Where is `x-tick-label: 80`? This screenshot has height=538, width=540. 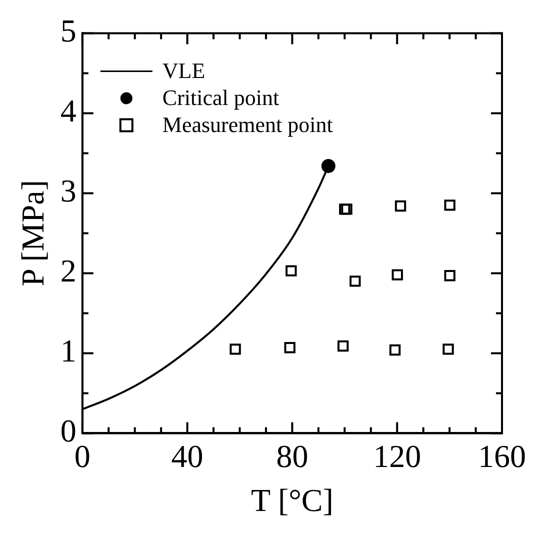 x-tick-label: 80 is located at coordinates (292, 456).